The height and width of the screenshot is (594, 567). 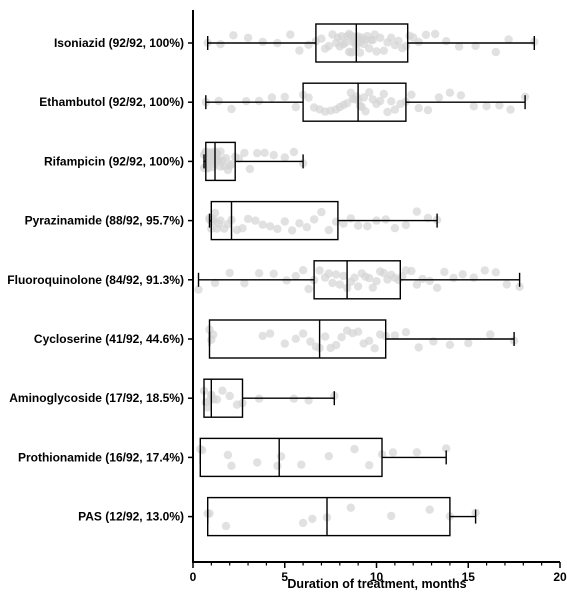 What do you see at coordinates (376, 584) in the screenshot?
I see `x-axis-title: Duration of treatment, months` at bounding box center [376, 584].